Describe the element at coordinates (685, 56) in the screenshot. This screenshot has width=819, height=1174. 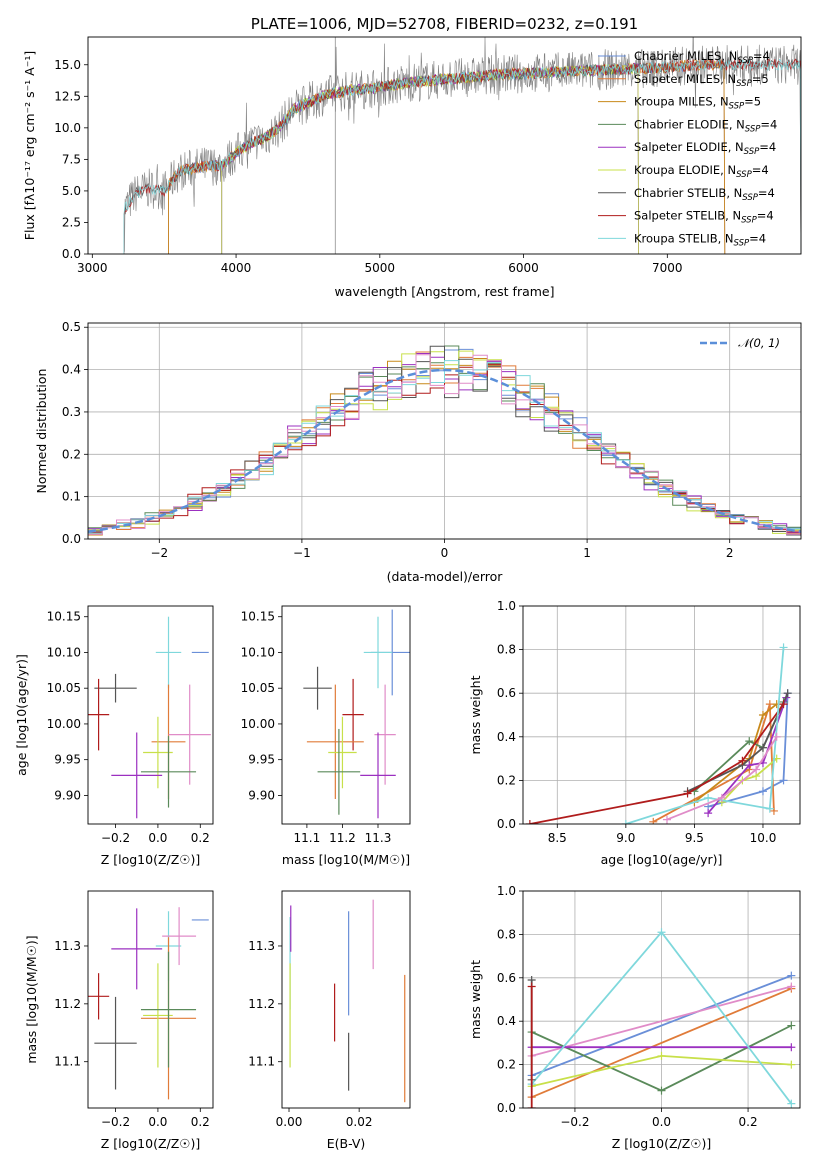
I see `legend-label: Chabrier MILES, N` at that location.